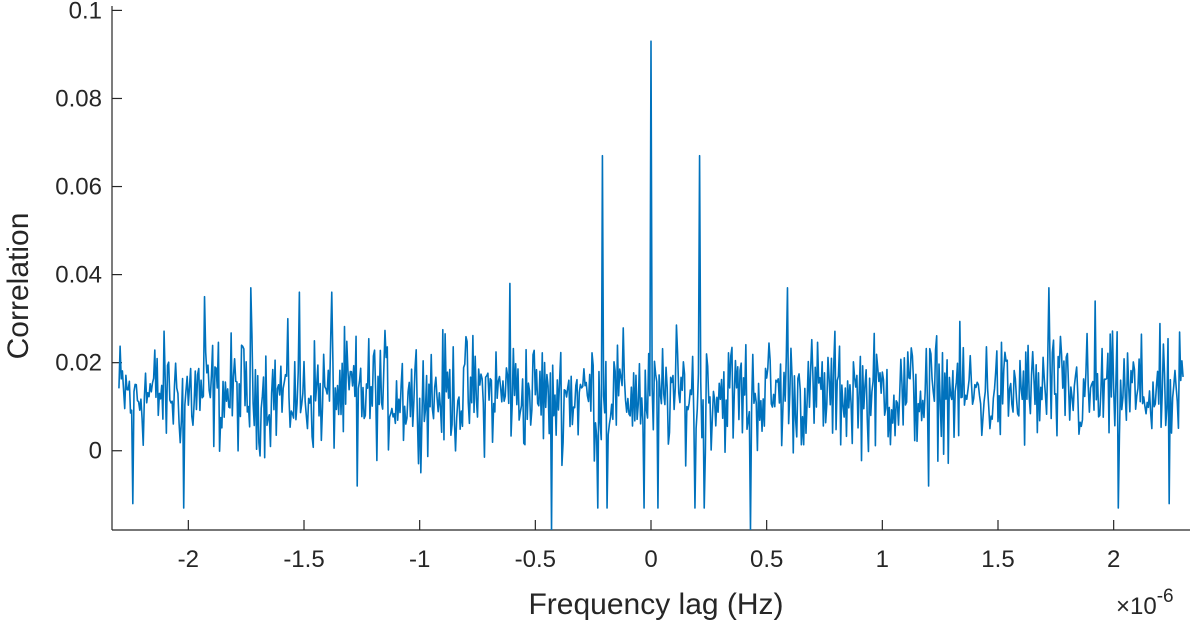 The height and width of the screenshot is (623, 1200). Describe the element at coordinates (78, 98) in the screenshot. I see `y-tick-label: 0.08` at that location.